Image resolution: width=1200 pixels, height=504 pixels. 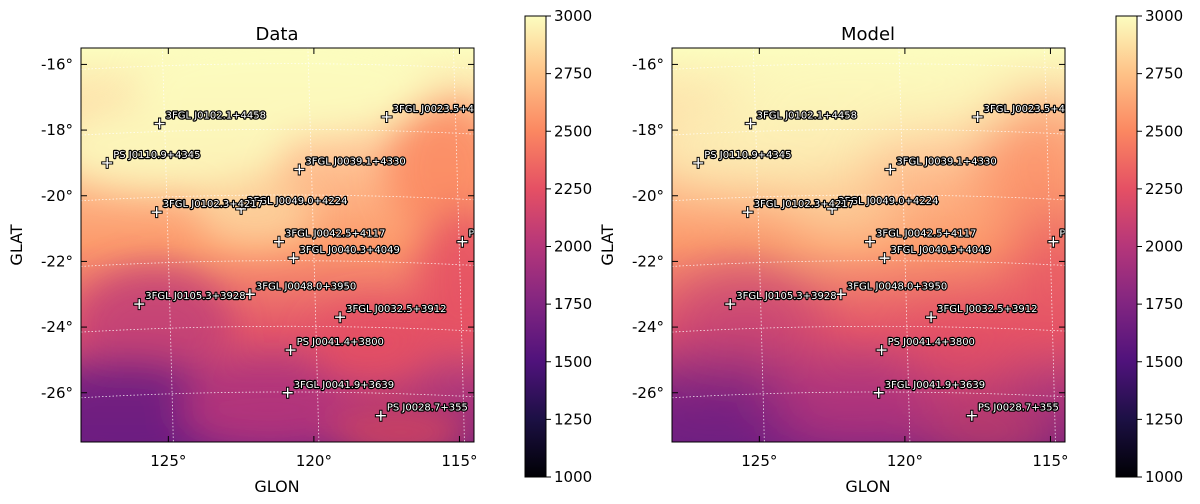 What do you see at coordinates (1065, 234) in the screenshot?
I see `source-label: PS` at bounding box center [1065, 234].